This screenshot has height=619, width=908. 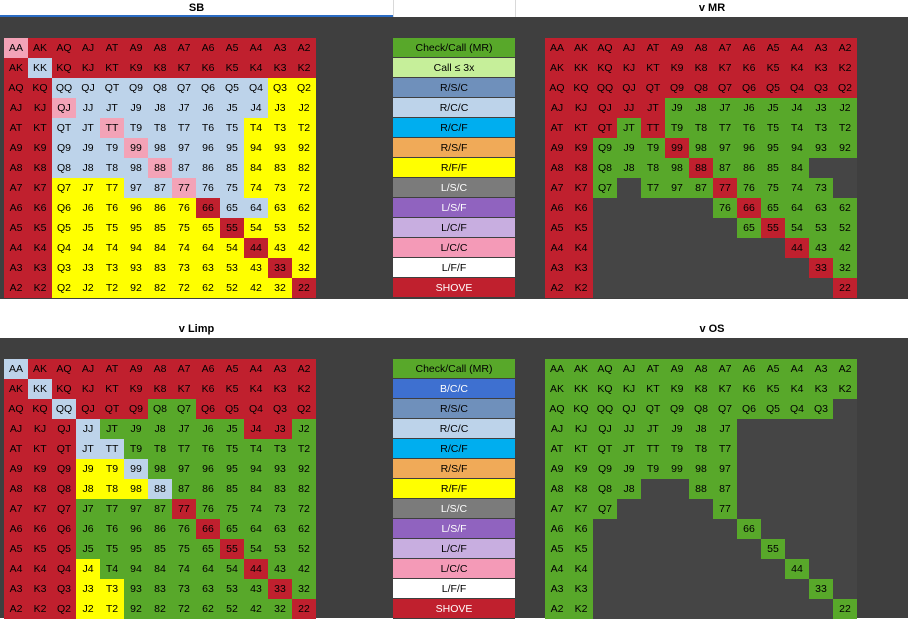 I want to click on hand-cell: 33, so click(x=280, y=268).